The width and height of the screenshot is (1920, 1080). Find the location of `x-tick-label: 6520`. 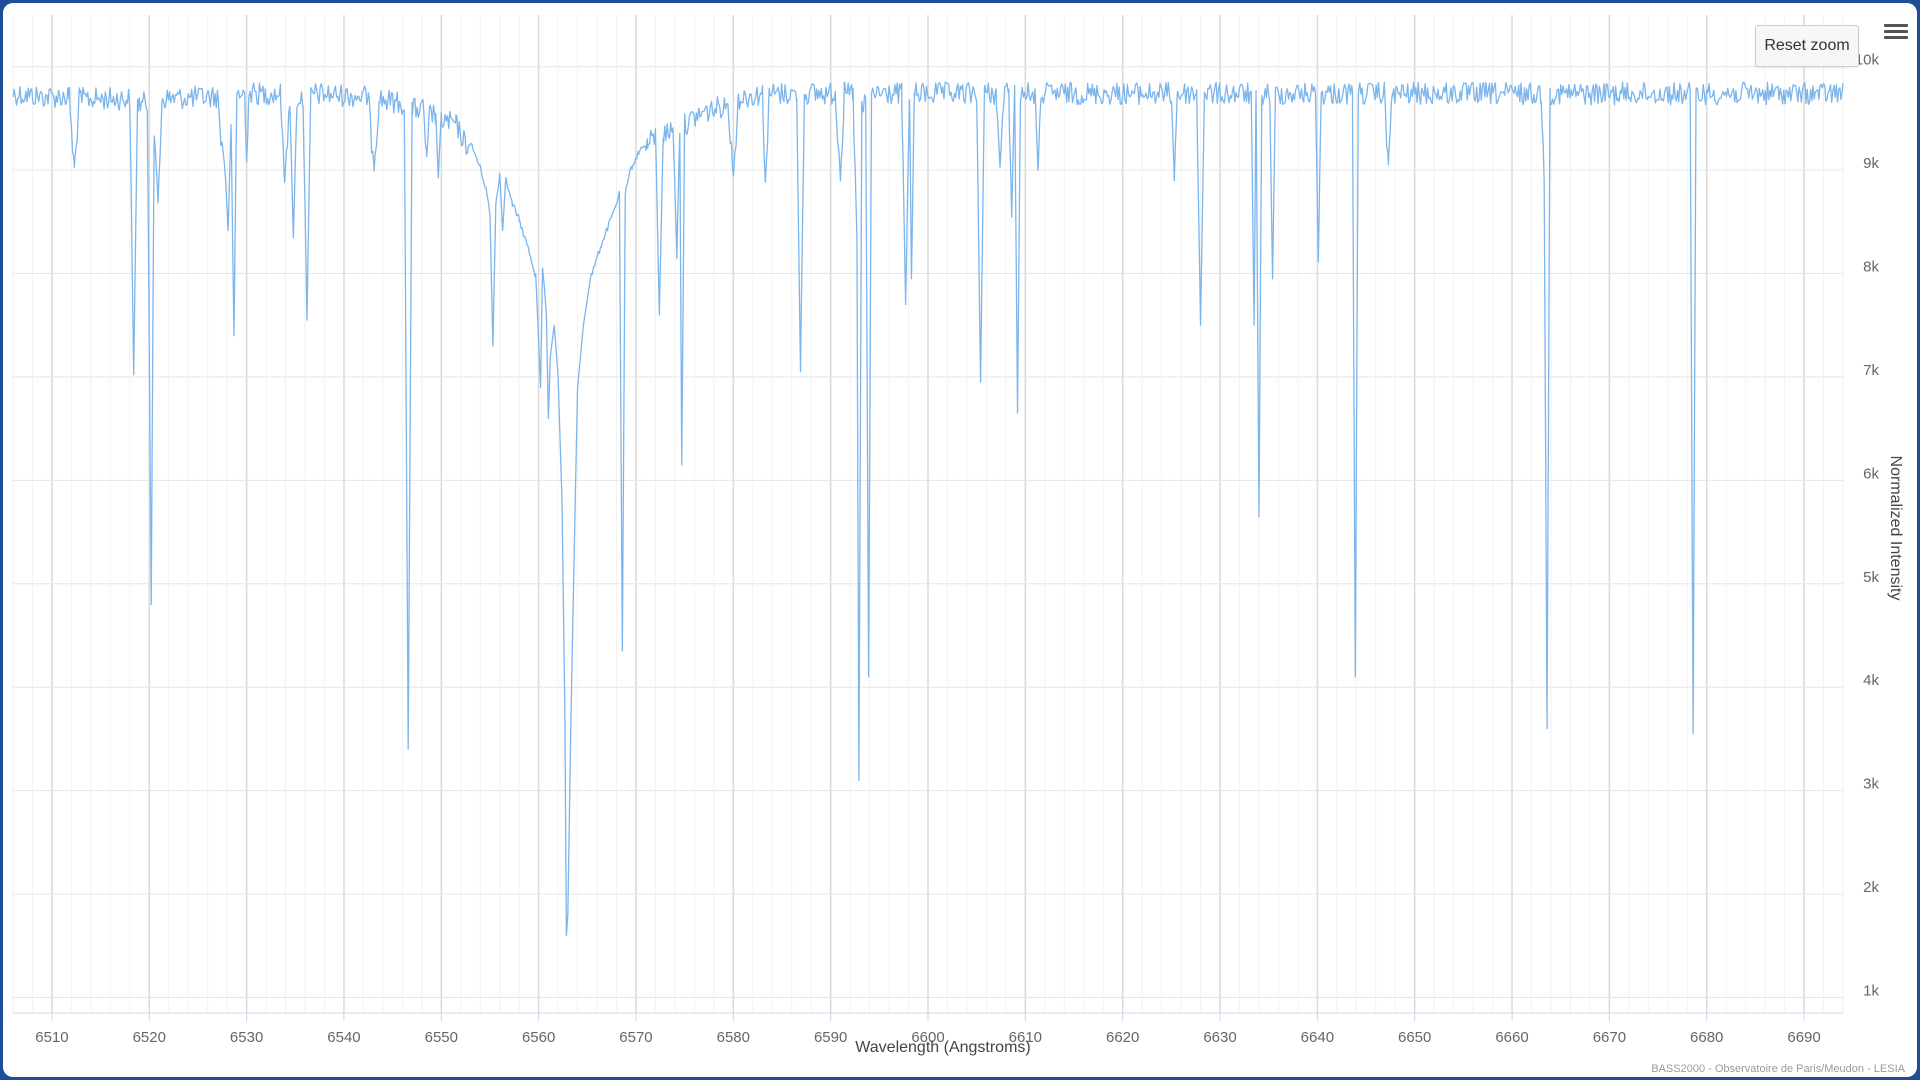

x-tick-label: 6520 is located at coordinates (149, 1037).